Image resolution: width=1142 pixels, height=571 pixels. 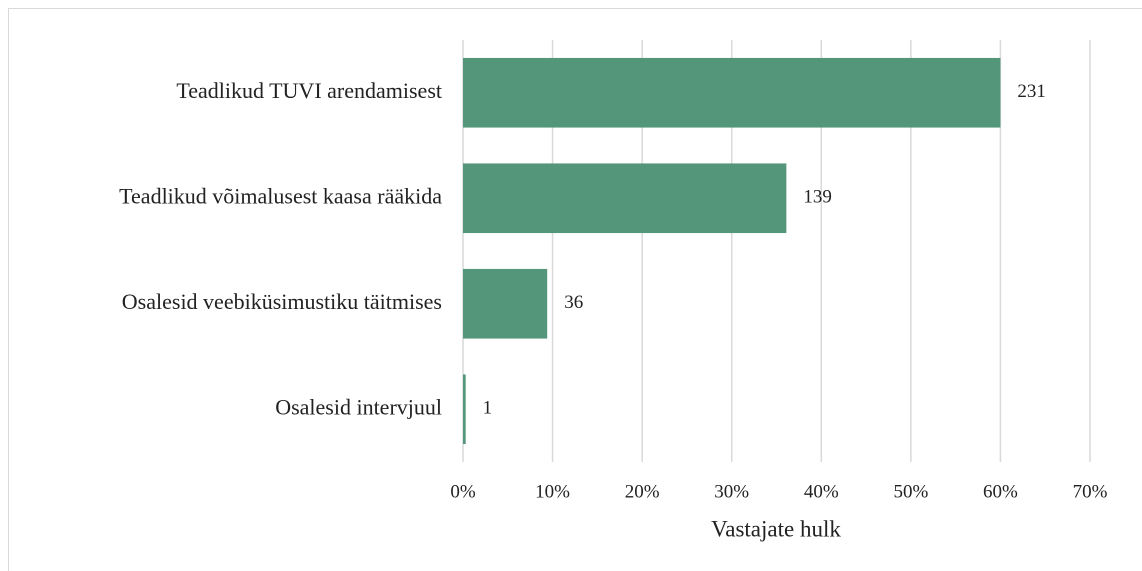 I want to click on y-tick-label: Teadlikud TUVI arendamisest, so click(x=309, y=90).